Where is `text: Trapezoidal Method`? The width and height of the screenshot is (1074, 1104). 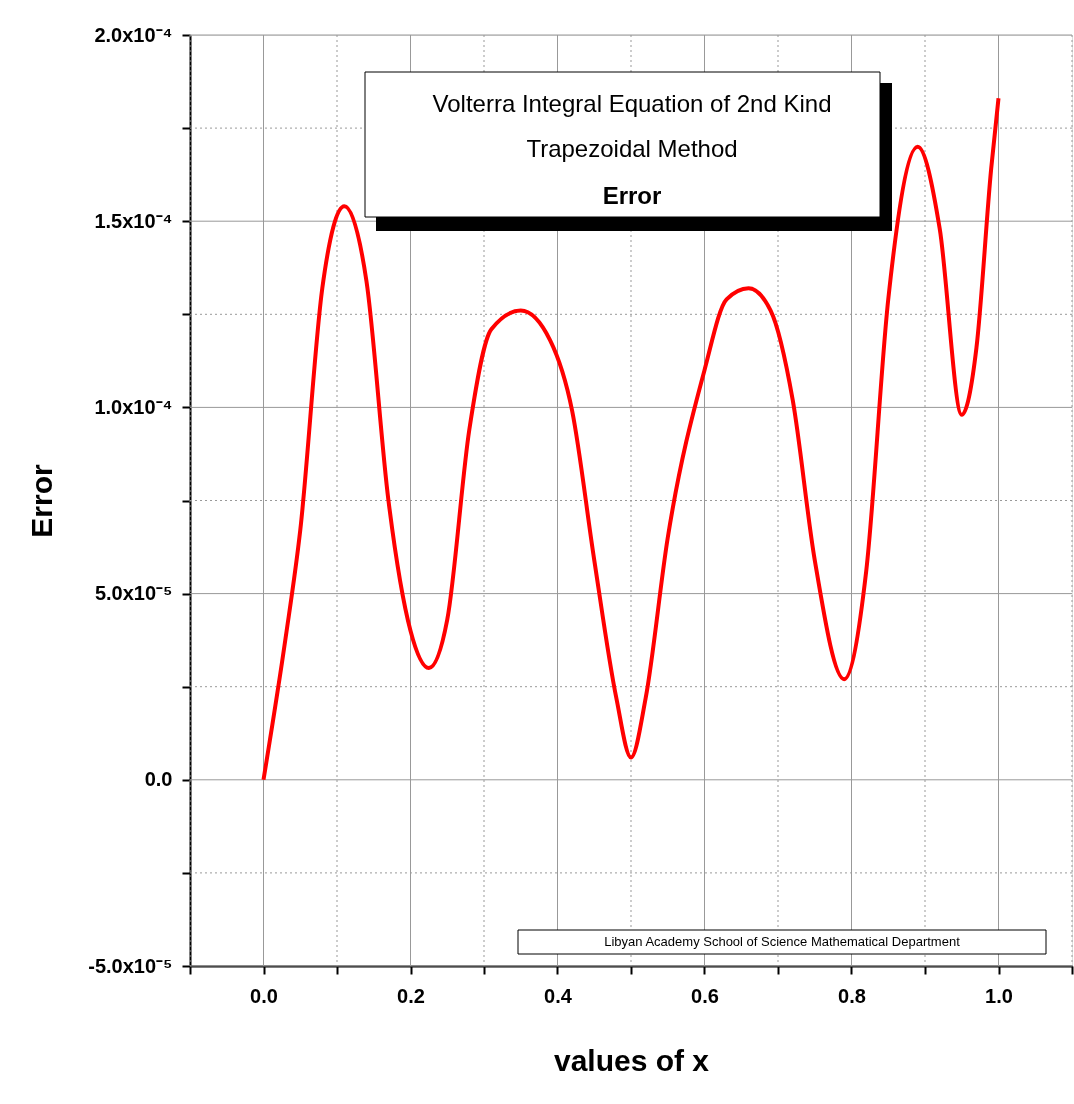 text: Trapezoidal Method is located at coordinates (632, 148).